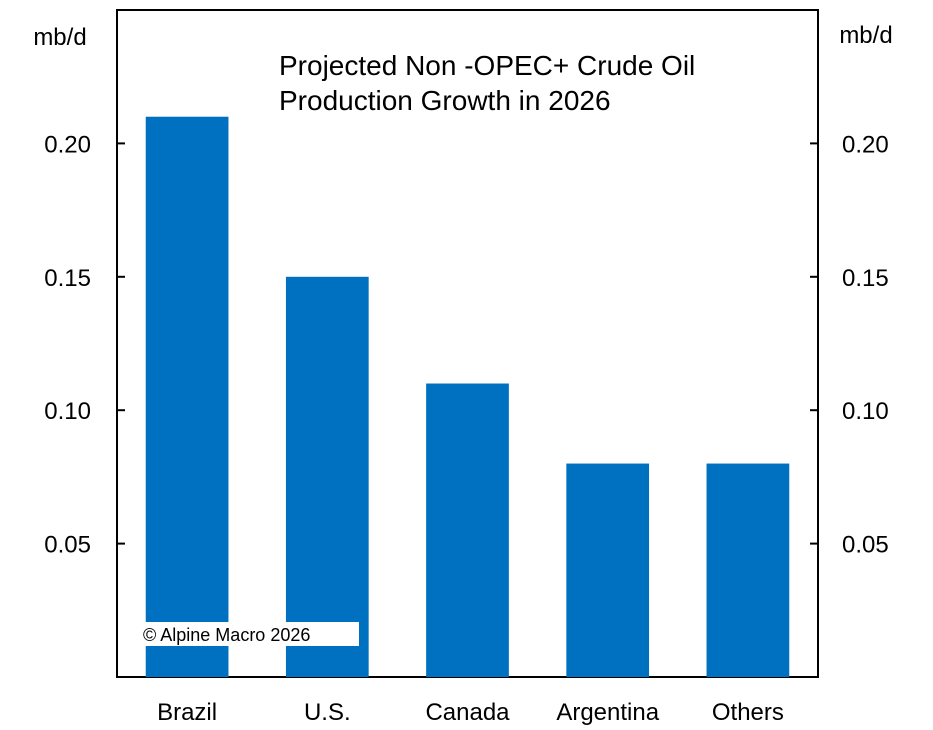 The width and height of the screenshot is (933, 730). What do you see at coordinates (67, 545) in the screenshot?
I see `y-tick-label-left: 0.05` at bounding box center [67, 545].